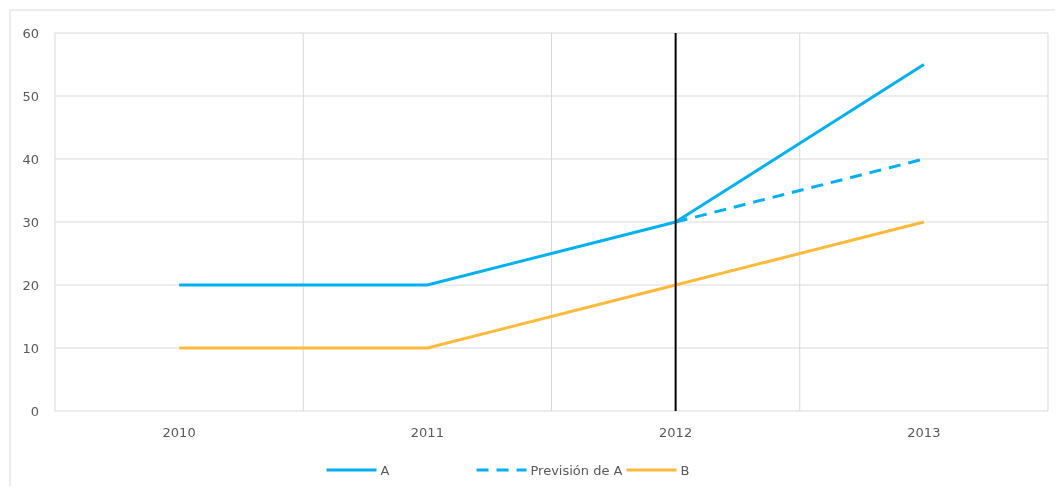 The image size is (1063, 494). I want to click on legend-label: B, so click(685, 470).